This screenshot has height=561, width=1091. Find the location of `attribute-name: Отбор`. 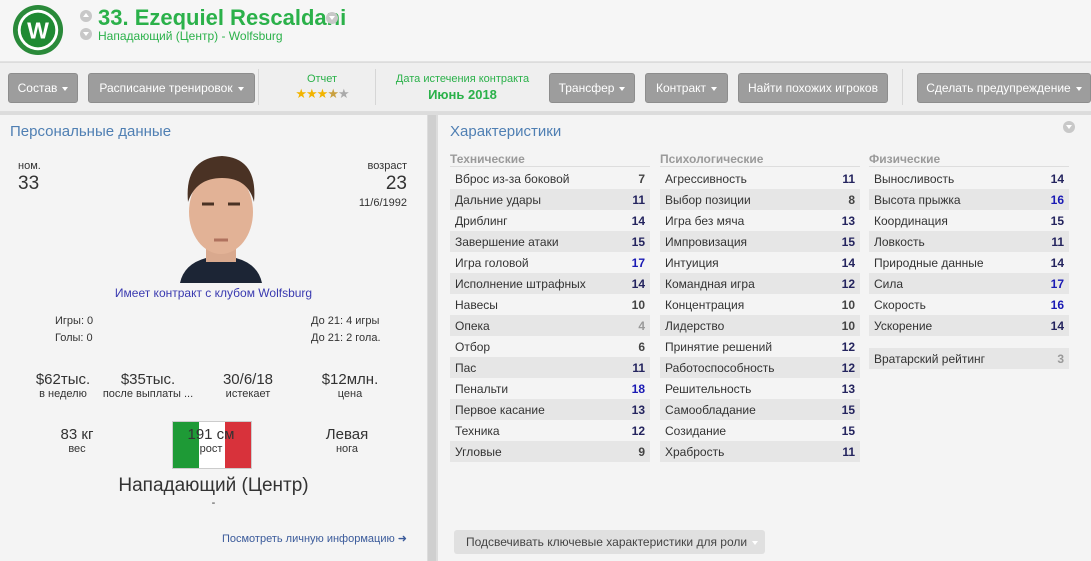

attribute-name: Отбор is located at coordinates (473, 346).